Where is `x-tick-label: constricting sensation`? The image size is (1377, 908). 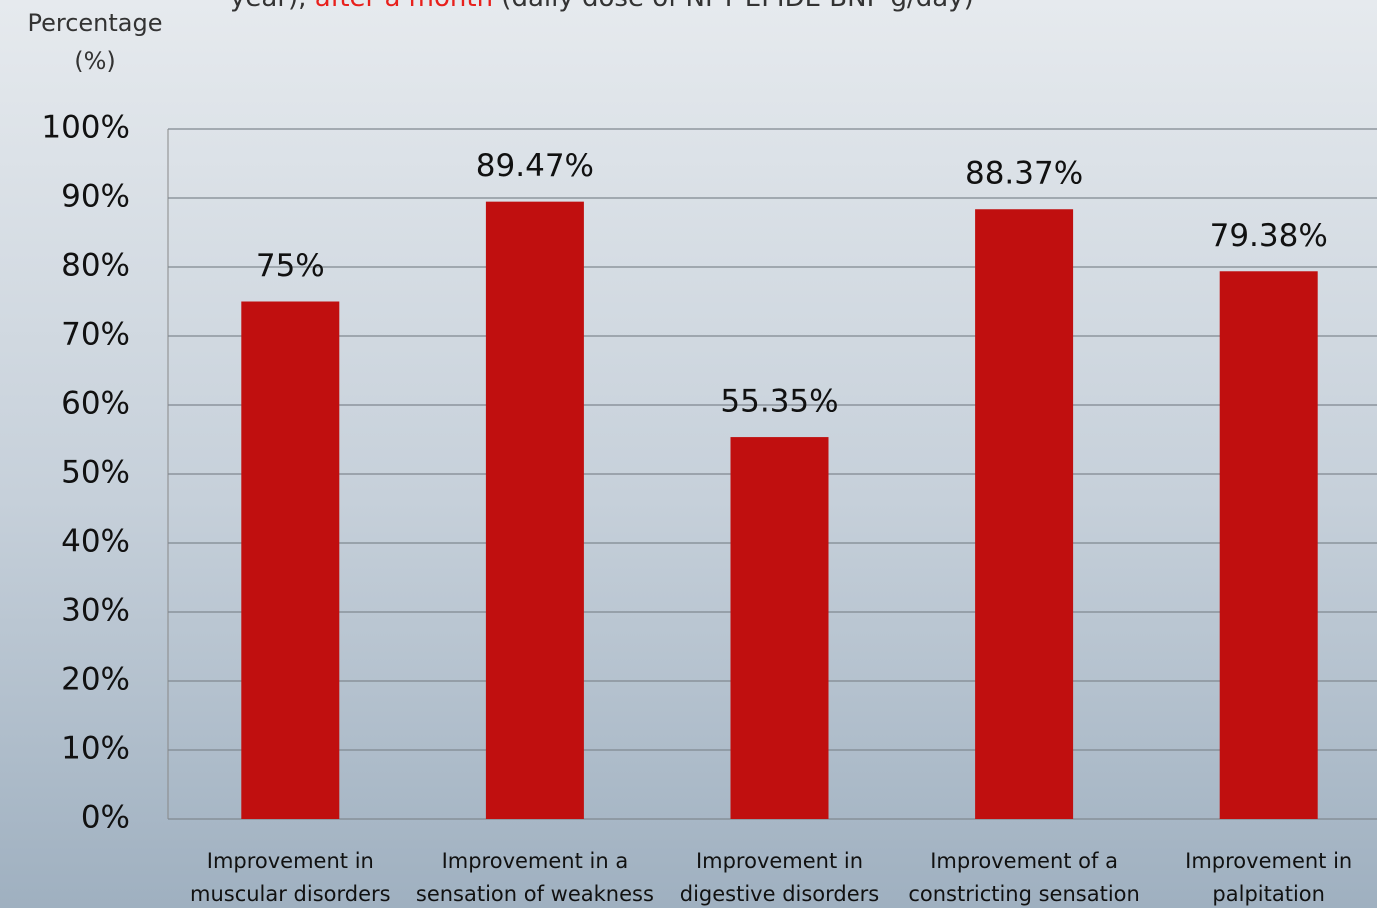
x-tick-label: constricting sensation is located at coordinates (1023, 894).